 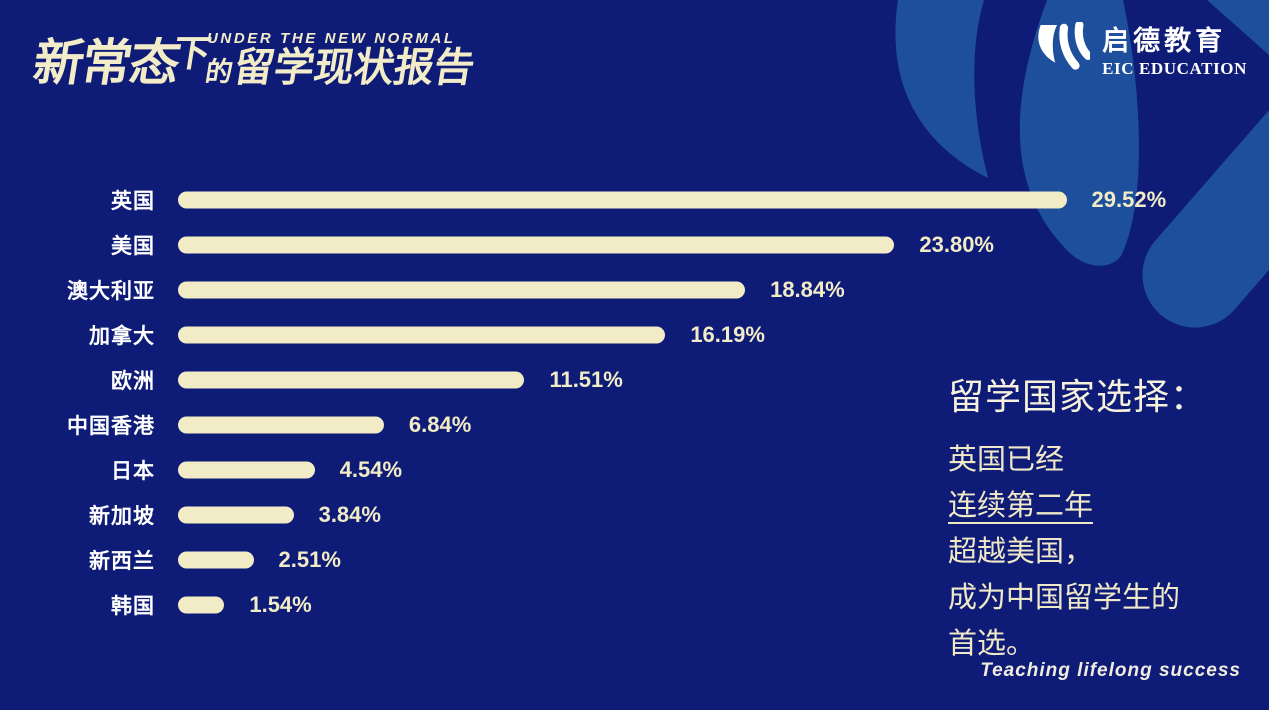 I want to click on chart-row: 中国香港 6.84%, so click(x=634, y=425).